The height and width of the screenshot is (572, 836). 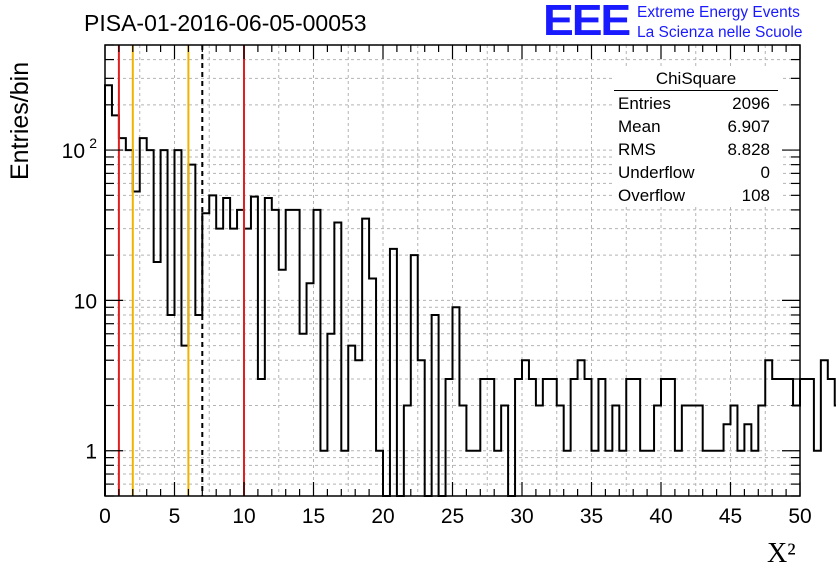 I want to click on stats-row: Mean 6.907, so click(x=696, y=126).